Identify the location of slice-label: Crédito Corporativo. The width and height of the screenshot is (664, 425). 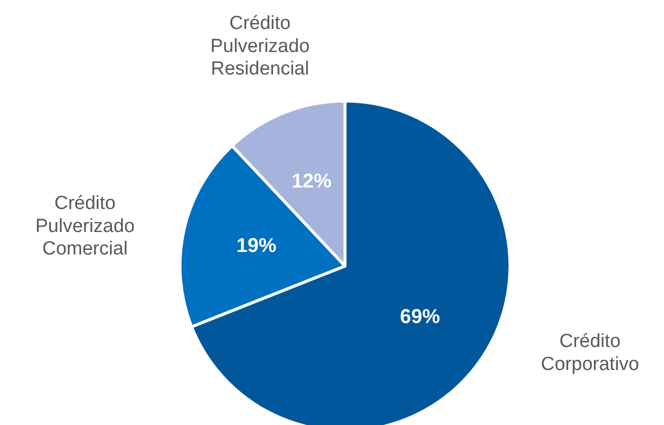
(590, 353).